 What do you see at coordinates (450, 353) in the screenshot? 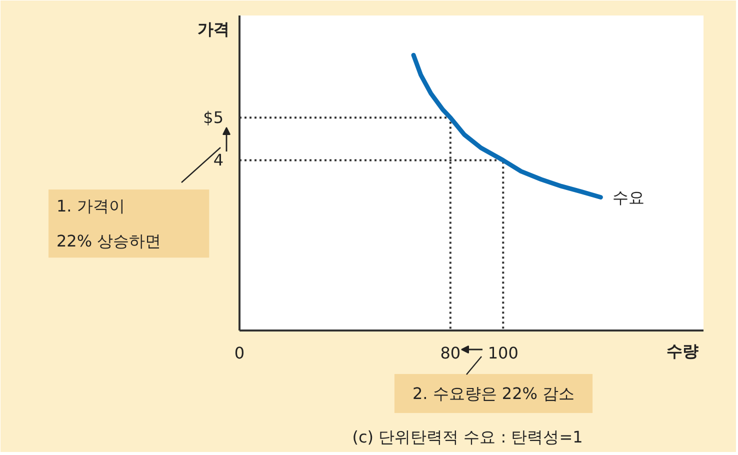
I see `x-tick-label: 80` at bounding box center [450, 353].